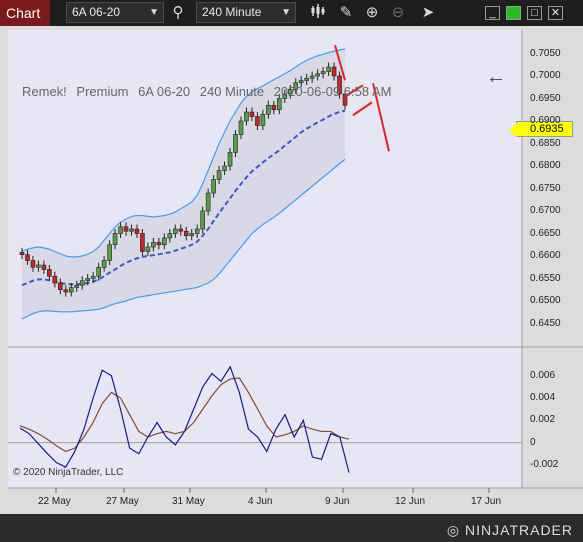 The image size is (583, 542). What do you see at coordinates (545, 255) in the screenshot?
I see `price-tick-label: 0.6600` at bounding box center [545, 255].